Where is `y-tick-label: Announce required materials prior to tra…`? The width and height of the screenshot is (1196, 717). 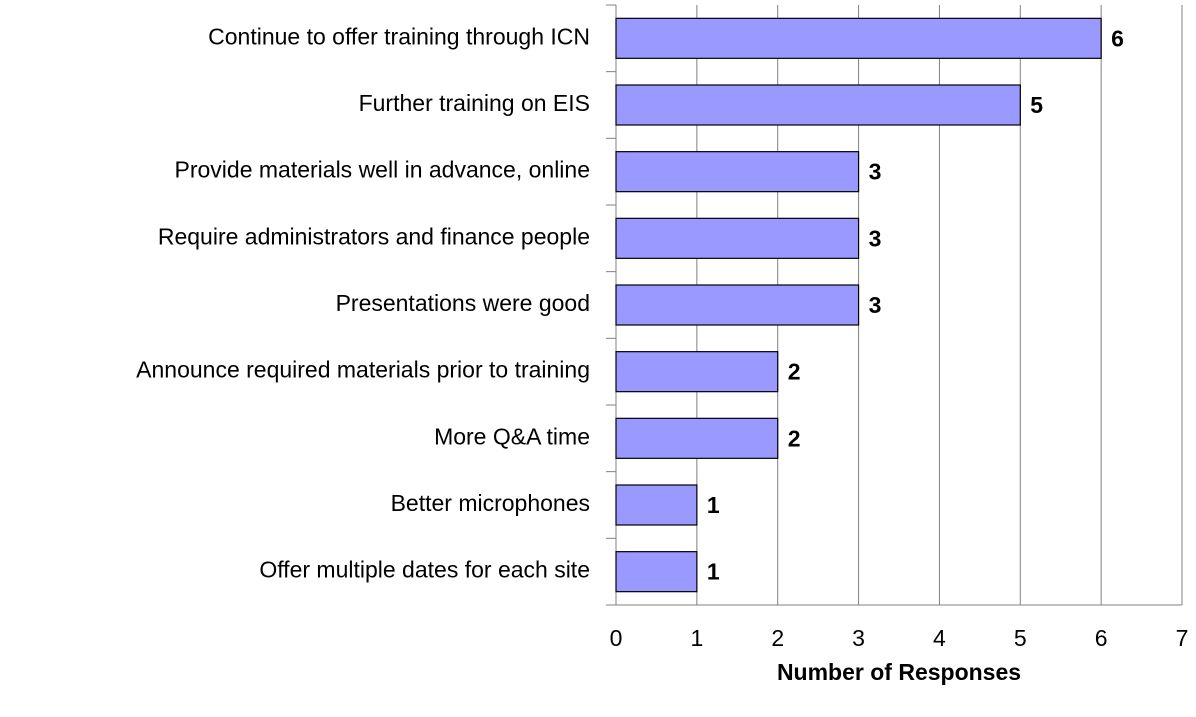 y-tick-label: Announce required materials prior to tra… is located at coordinates (363, 370).